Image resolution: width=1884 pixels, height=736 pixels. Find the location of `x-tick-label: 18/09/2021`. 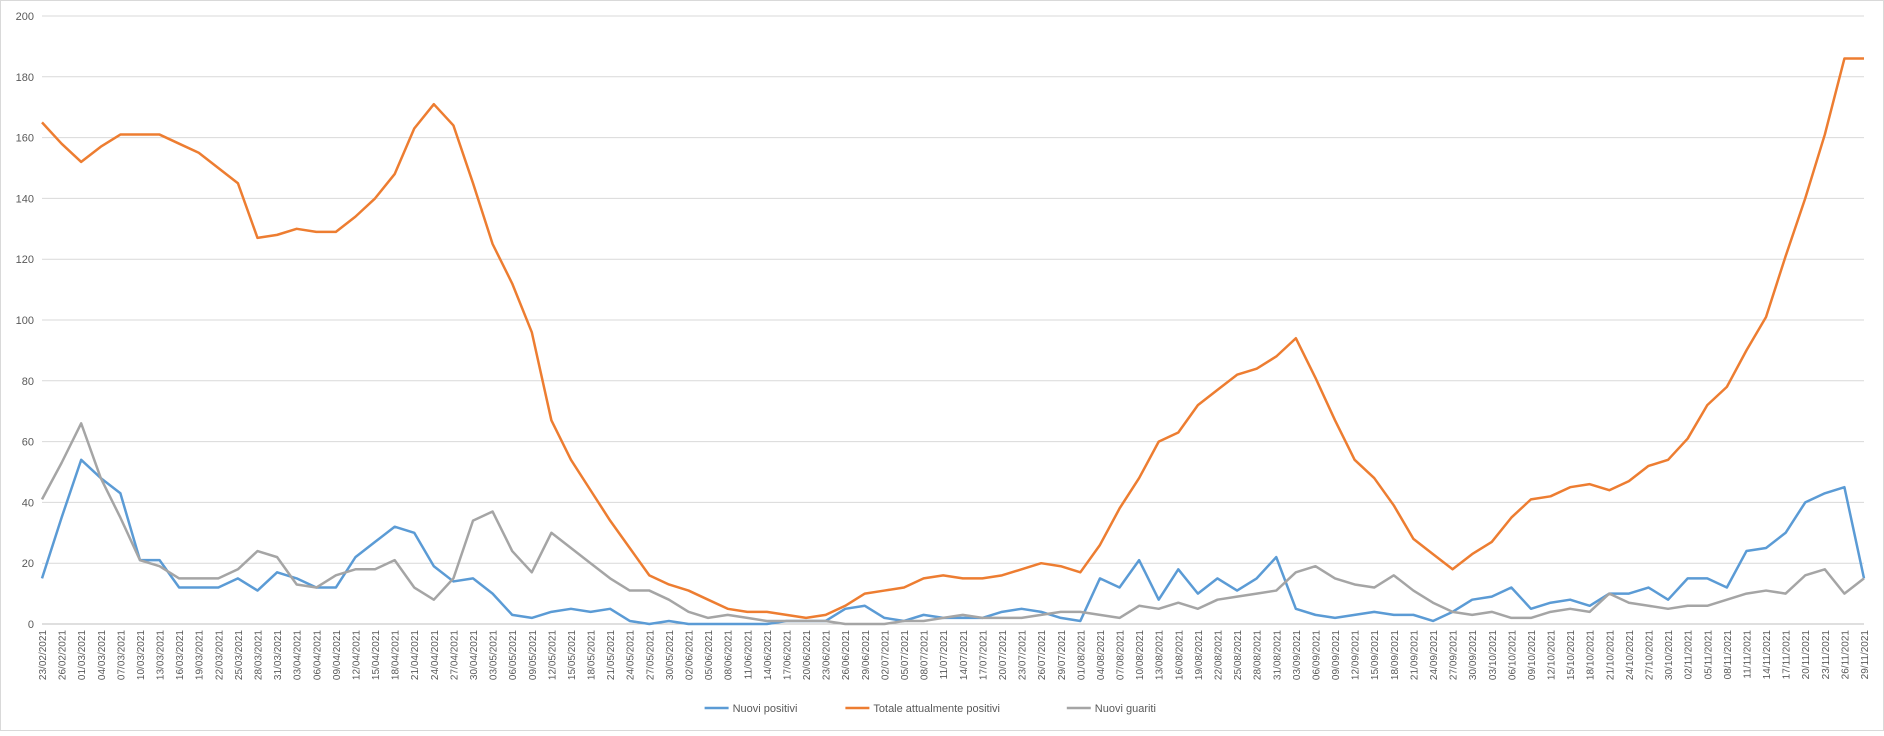

x-tick-label: 18/09/2021 is located at coordinates (1395, 655).